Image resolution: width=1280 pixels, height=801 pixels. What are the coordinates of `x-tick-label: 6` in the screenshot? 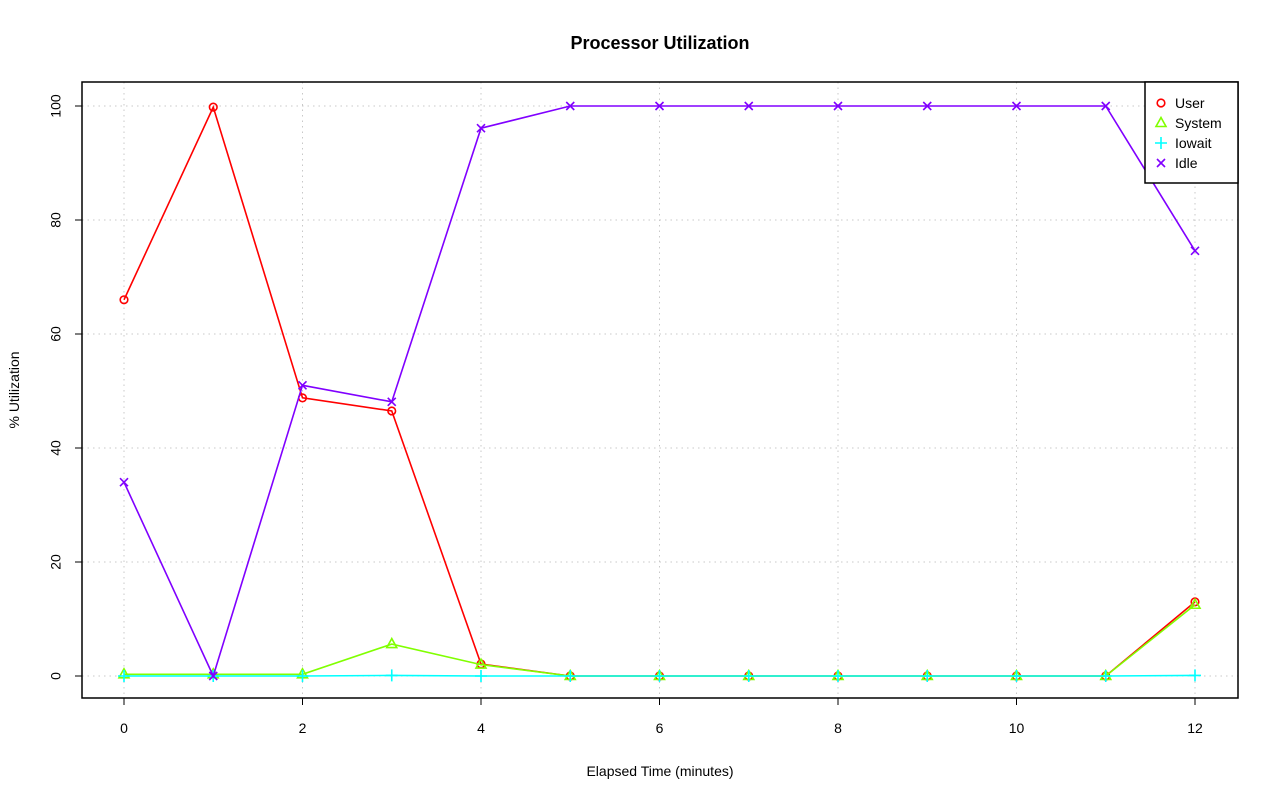 It's located at (660, 728).